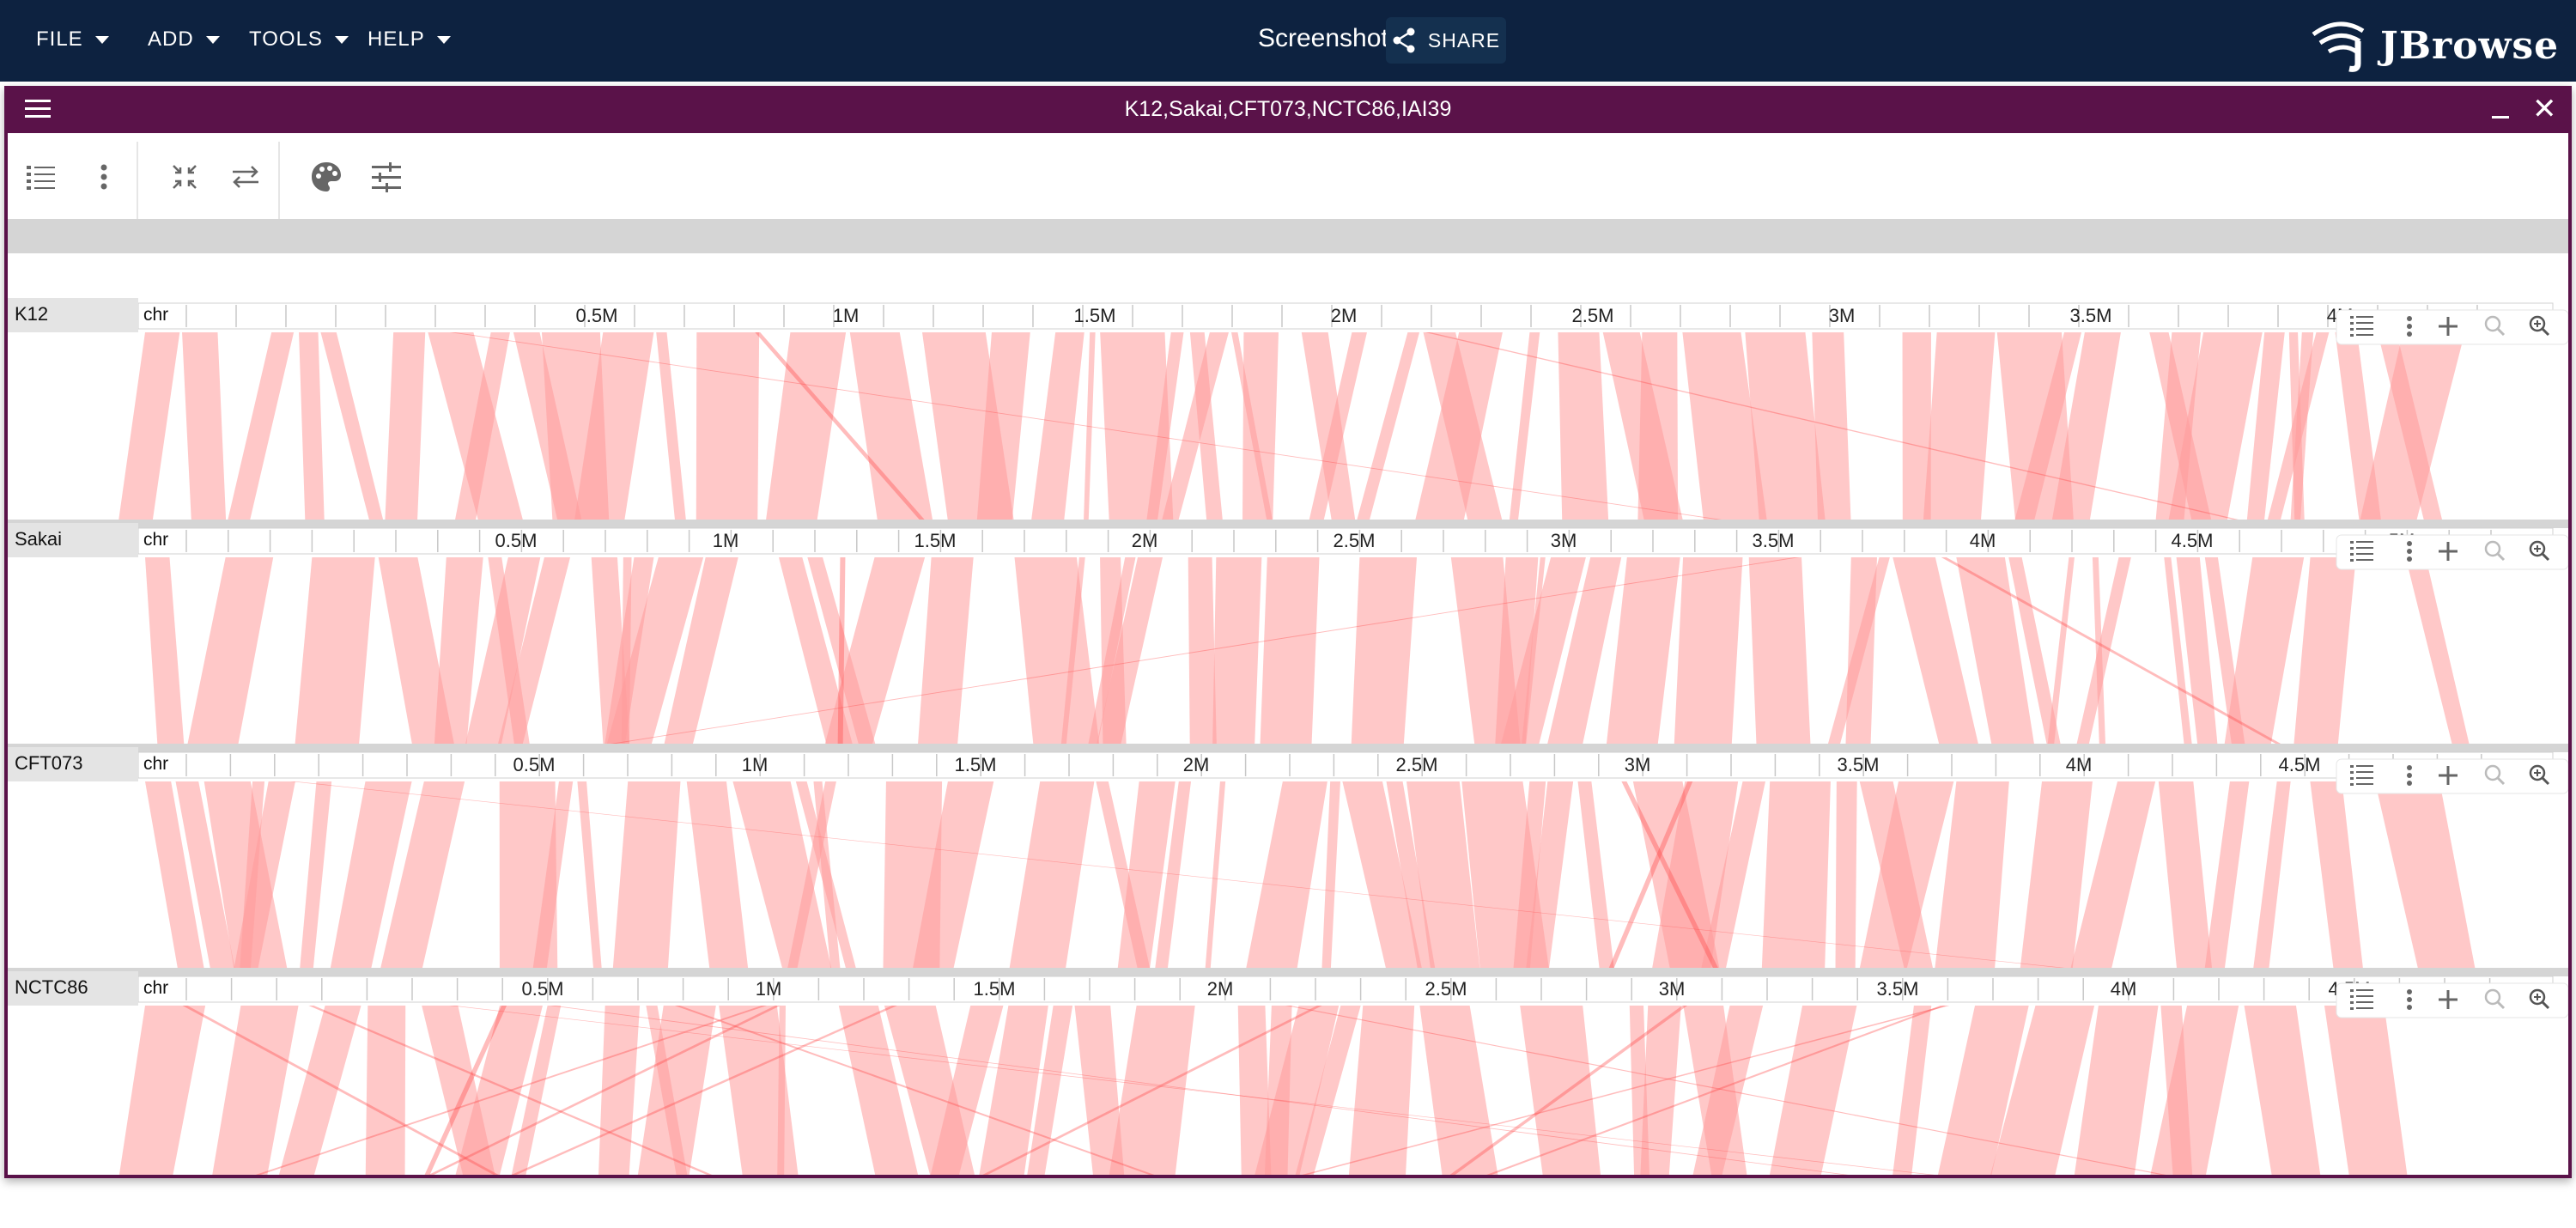 The height and width of the screenshot is (1228, 2576). What do you see at coordinates (73, 315) in the screenshot?
I see `track-label-bg` at bounding box center [73, 315].